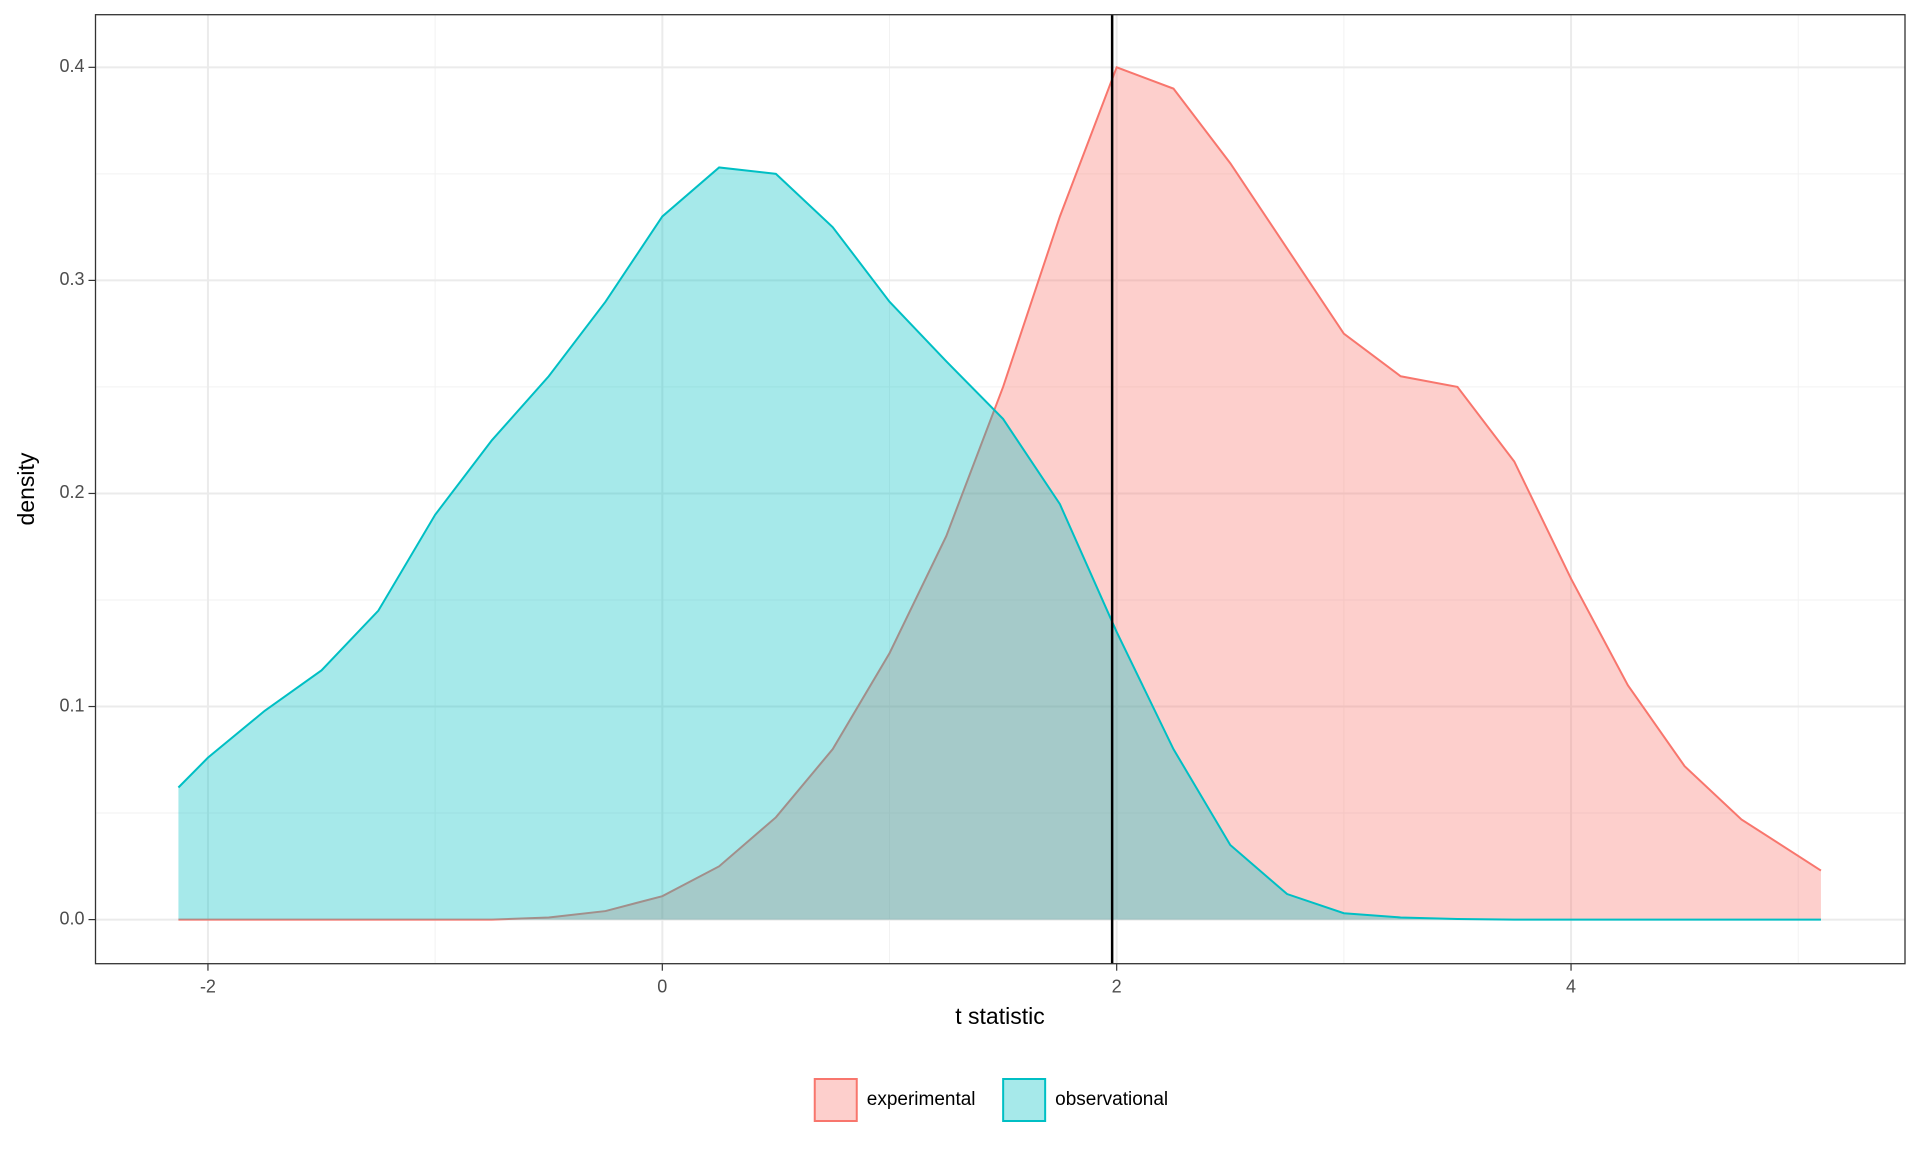  What do you see at coordinates (1111, 1099) in the screenshot?
I see `legend-label: observational` at bounding box center [1111, 1099].